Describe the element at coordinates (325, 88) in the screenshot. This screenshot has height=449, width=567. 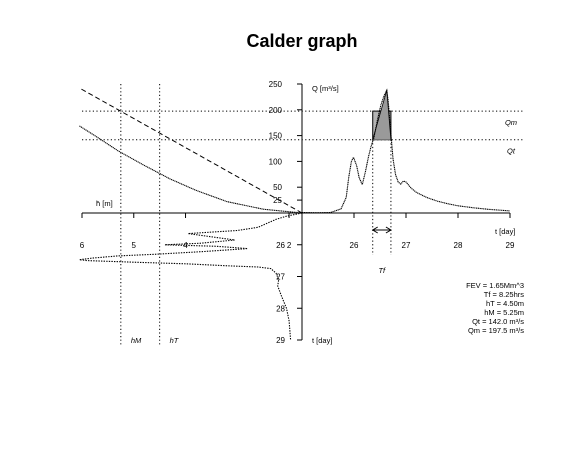
I see `discharge-y-axis-label: Q [m³/s]` at that location.